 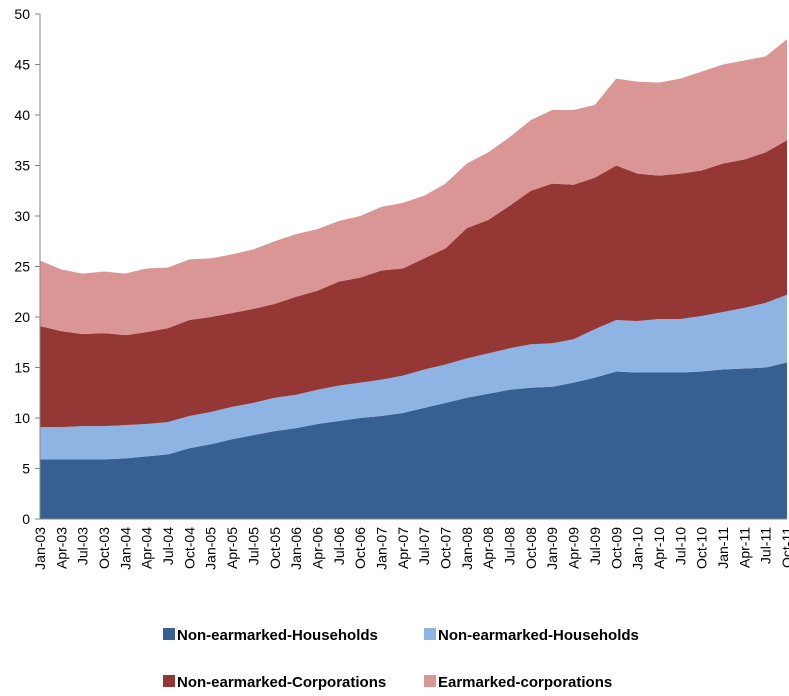 I want to click on x-tick-label: Jan-04, so click(x=125, y=548).